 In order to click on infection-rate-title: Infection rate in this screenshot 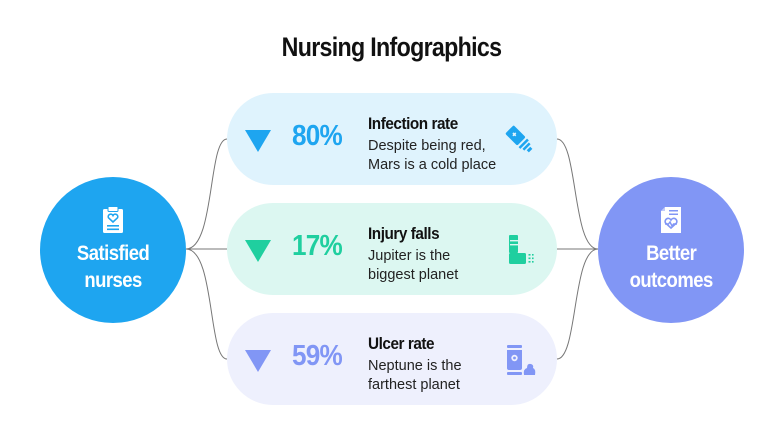, I will do `click(413, 123)`.